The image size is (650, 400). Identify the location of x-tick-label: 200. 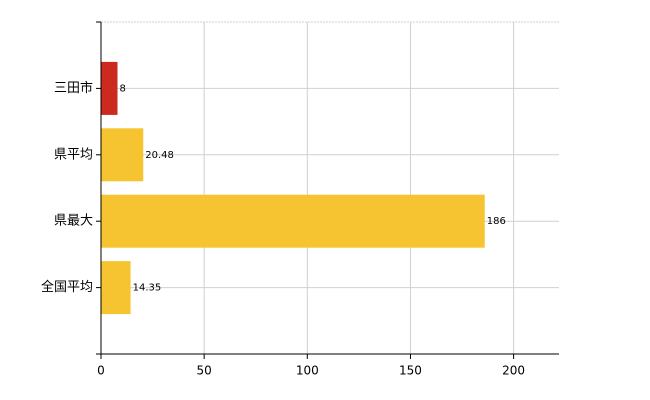
(513, 371).